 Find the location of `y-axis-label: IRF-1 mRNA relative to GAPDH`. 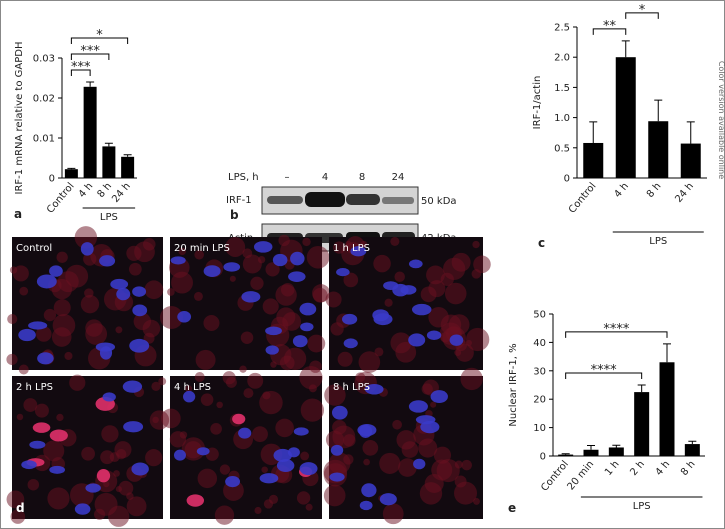

y-axis-label: IRF-1 mRNA relative to GAPDH is located at coordinates (19, 118).